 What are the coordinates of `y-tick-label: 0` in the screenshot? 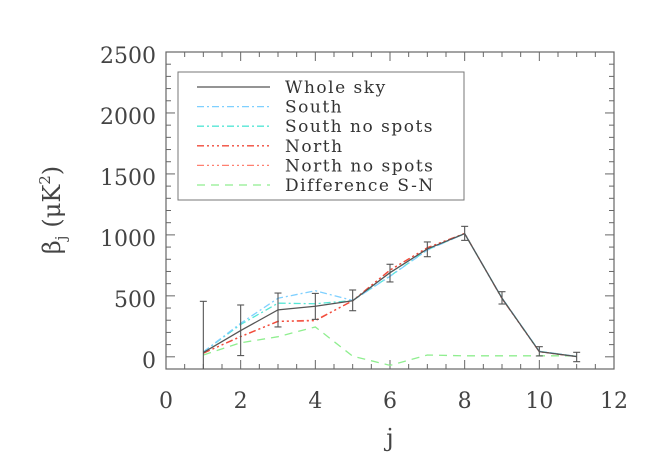 It's located at (149, 361).